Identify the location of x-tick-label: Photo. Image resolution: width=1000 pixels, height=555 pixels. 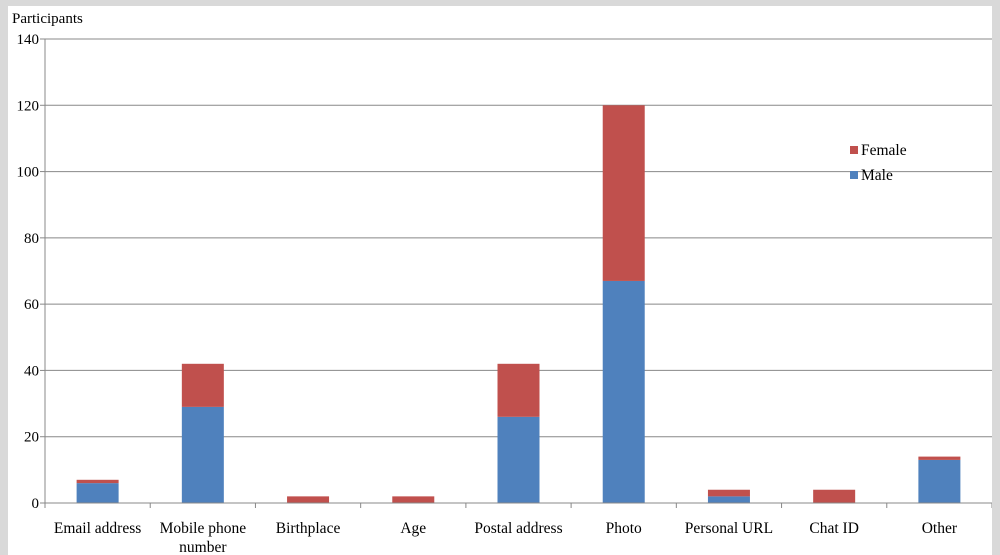
(624, 528).